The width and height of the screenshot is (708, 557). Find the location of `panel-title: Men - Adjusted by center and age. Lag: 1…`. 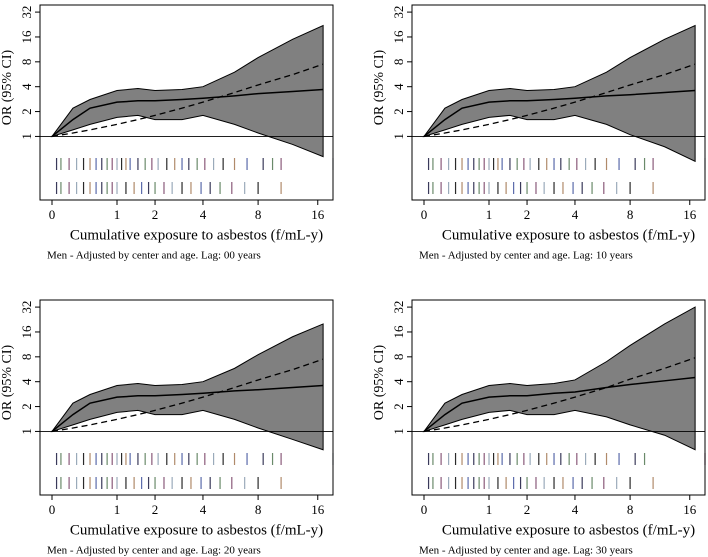

panel-title: Men - Adjusted by center and age. Lag: 1… is located at coordinates (526, 256).